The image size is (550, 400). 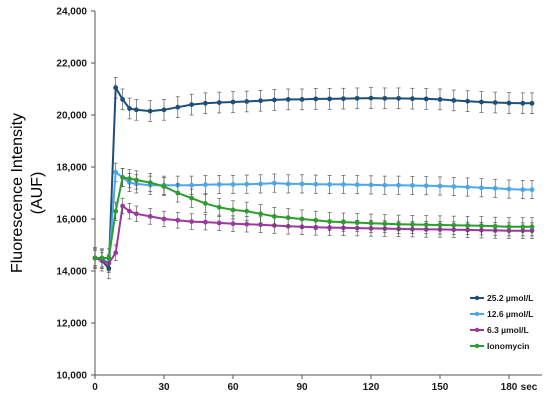 I want to click on x-axis-unit: sec, so click(x=529, y=387).